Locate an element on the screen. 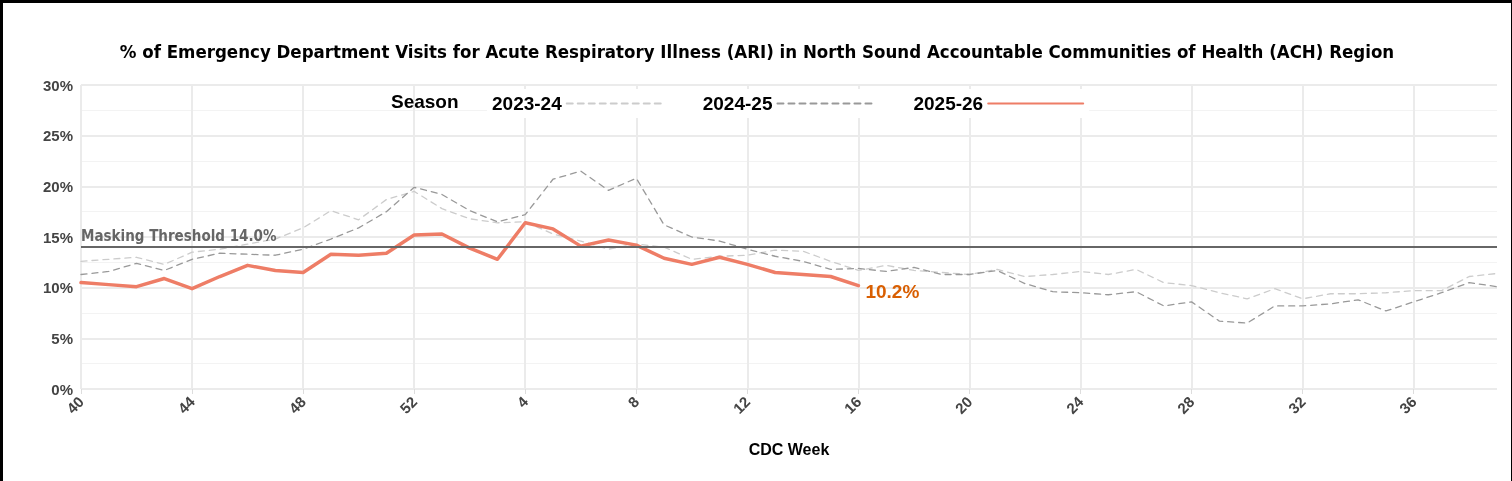 The height and width of the screenshot is (481, 1512). x-tick-label: 12 is located at coordinates (741, 404).